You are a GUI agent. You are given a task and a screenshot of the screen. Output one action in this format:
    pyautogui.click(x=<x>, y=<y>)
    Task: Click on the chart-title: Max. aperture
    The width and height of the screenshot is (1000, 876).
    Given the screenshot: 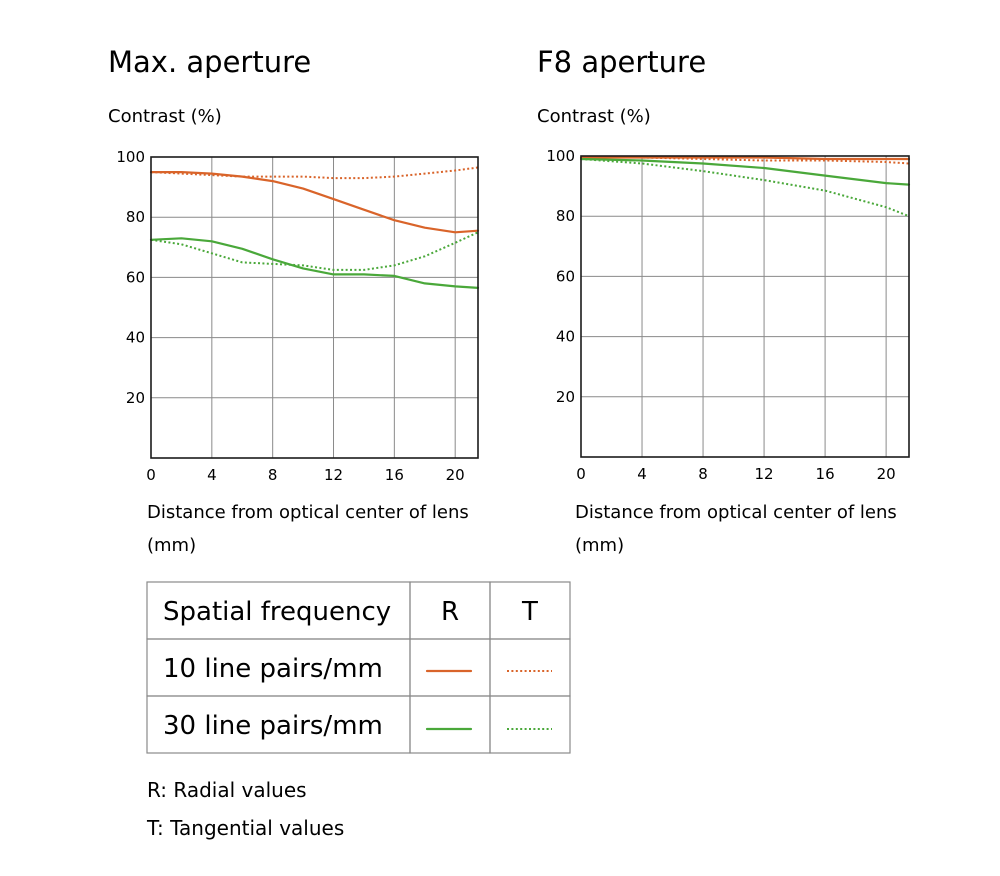 What is the action you would take?
    pyautogui.click(x=209, y=62)
    